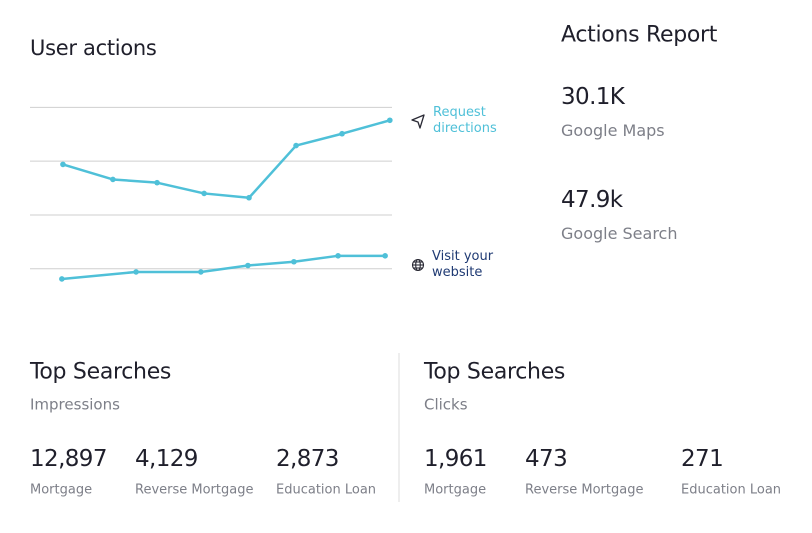 This screenshot has width=812, height=533. What do you see at coordinates (613, 130) in the screenshot?
I see `report-label: Google Maps` at bounding box center [613, 130].